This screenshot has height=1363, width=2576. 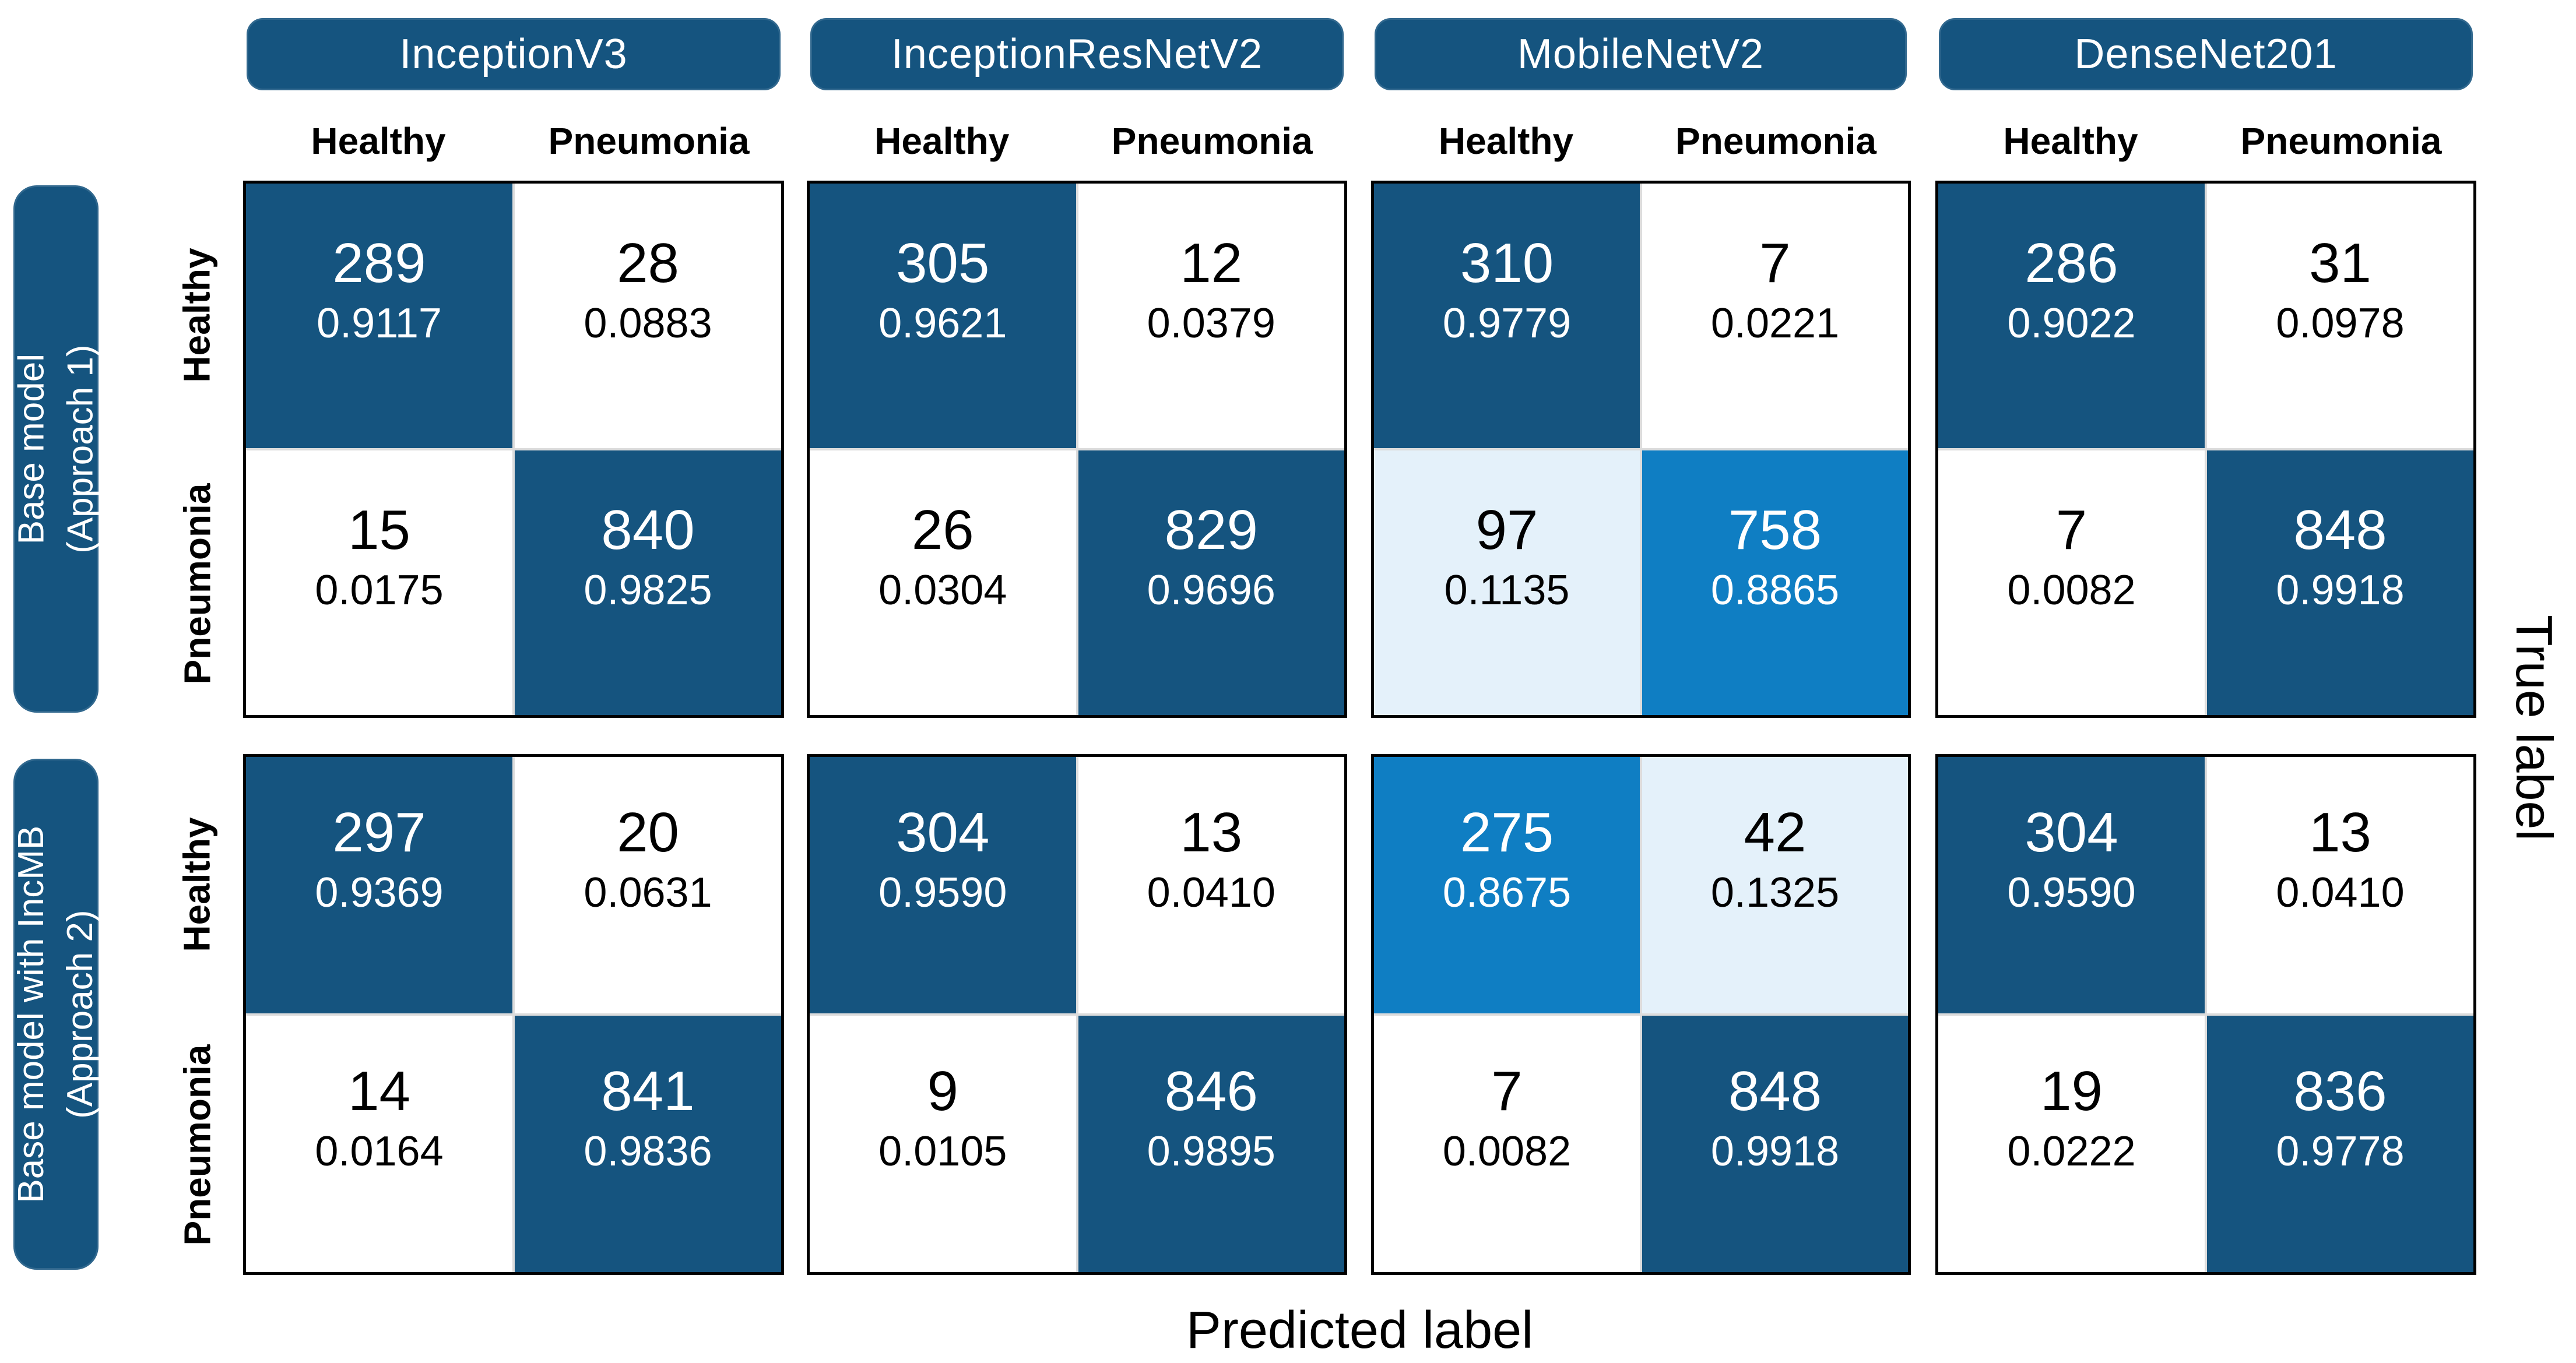 What do you see at coordinates (2071, 316) in the screenshot?
I see `cell-tn: 286 0.9022` at bounding box center [2071, 316].